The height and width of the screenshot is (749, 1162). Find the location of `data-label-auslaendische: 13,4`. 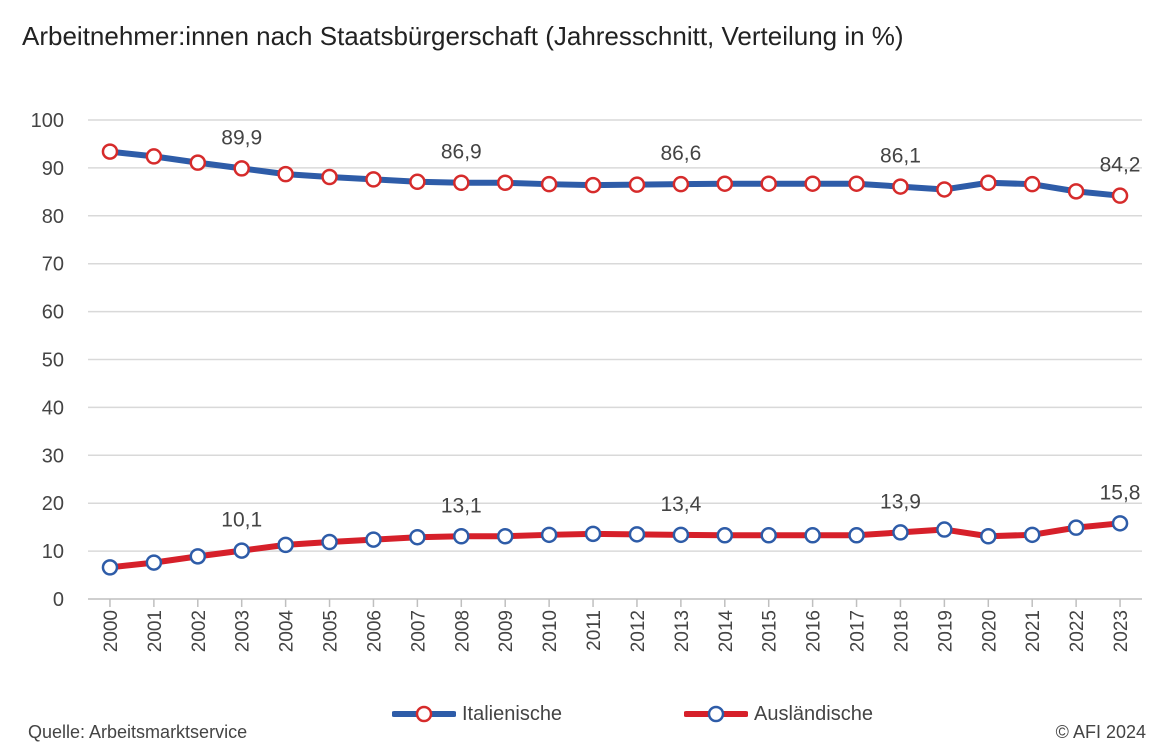

data-label-auslaendische: 13,4 is located at coordinates (680, 504).